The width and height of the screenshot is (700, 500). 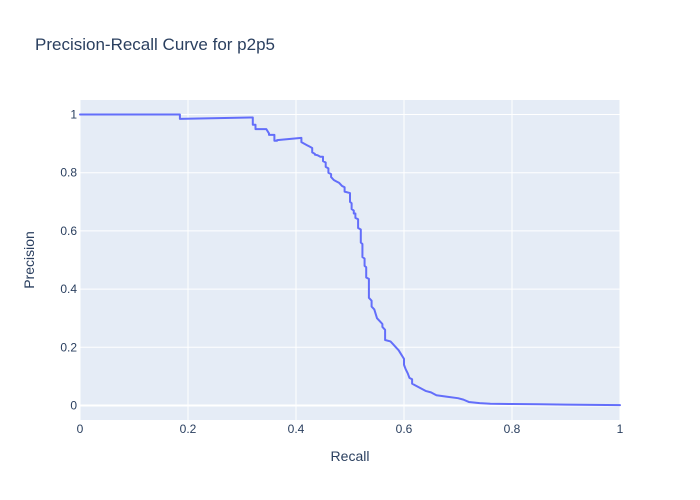 What do you see at coordinates (512, 429) in the screenshot?
I see `x-tick-label: 0.8` at bounding box center [512, 429].